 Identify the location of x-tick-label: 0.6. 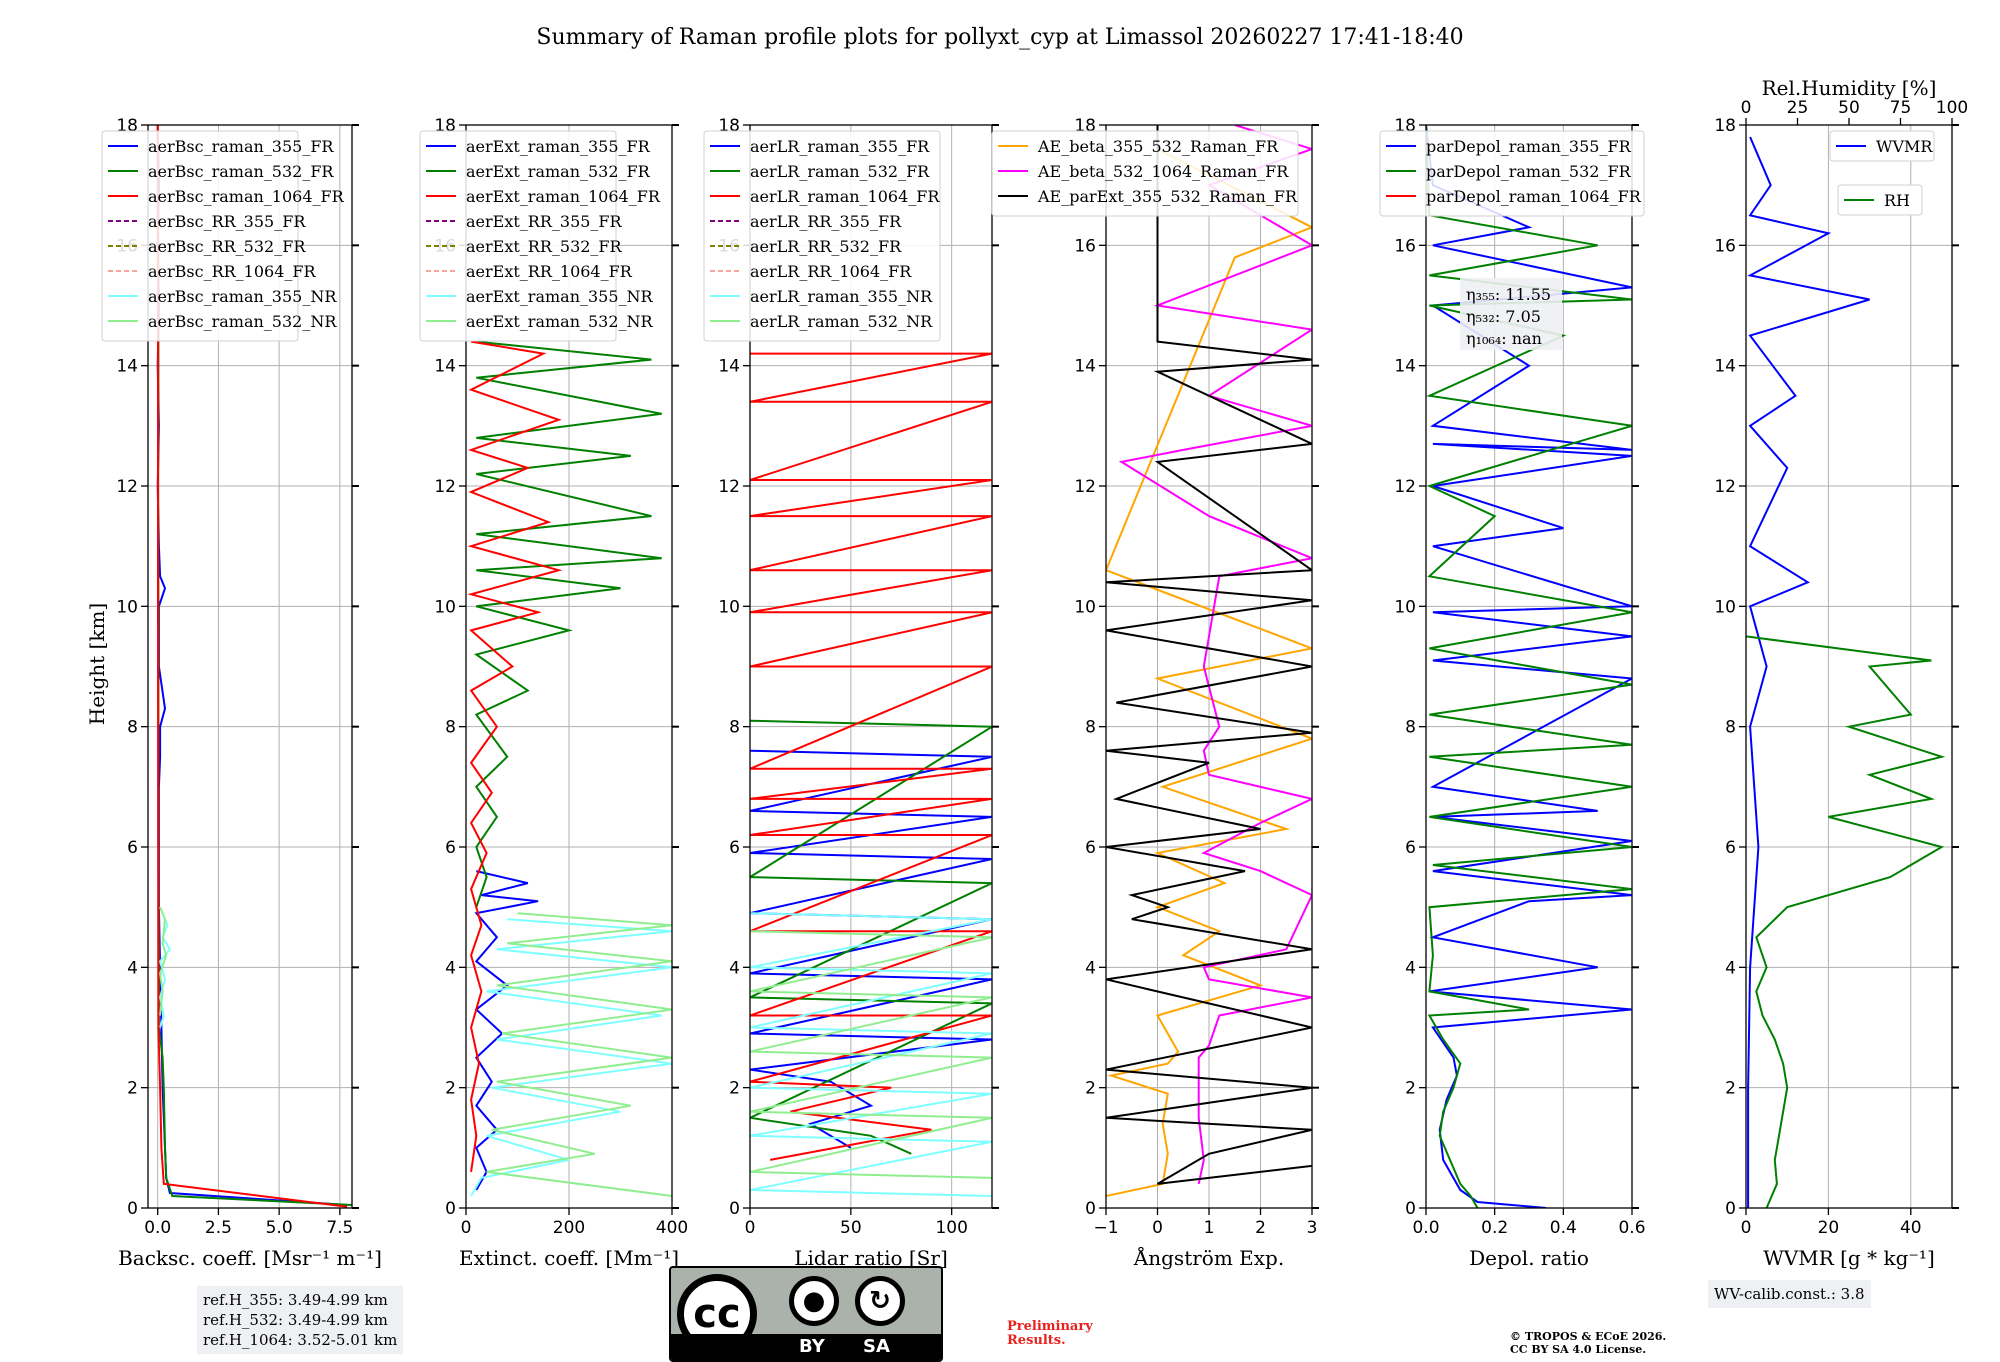
(1631, 1228).